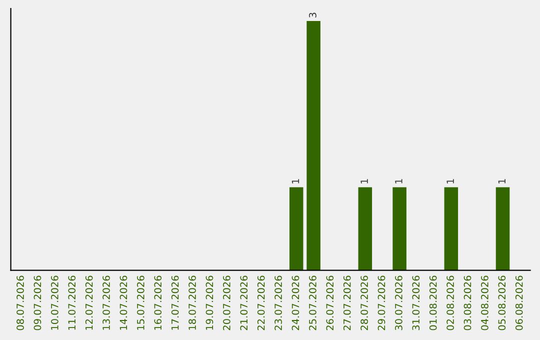  Describe the element at coordinates (398, 303) in the screenshot. I see `x-tick-label: 30.07.2026` at that location.